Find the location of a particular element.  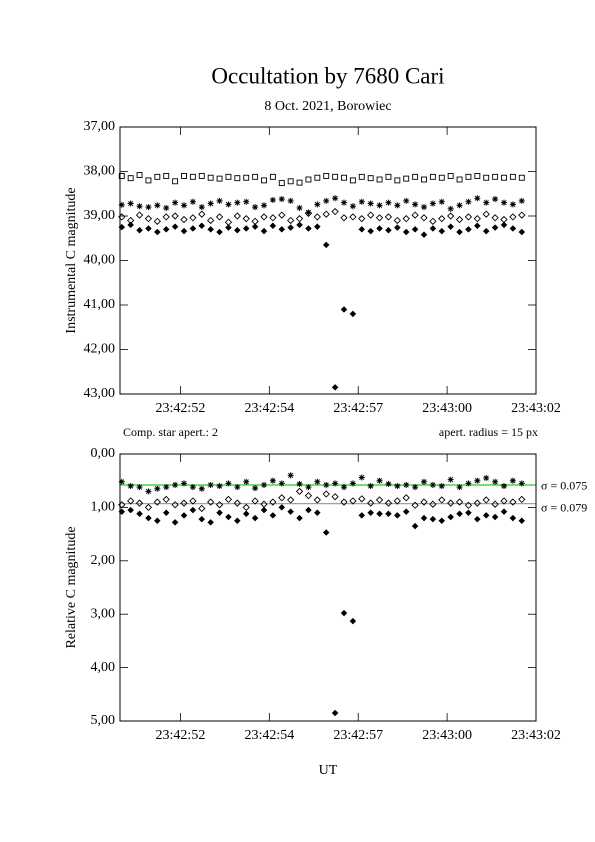

y-tick-label: 42,00 is located at coordinates (100, 349).